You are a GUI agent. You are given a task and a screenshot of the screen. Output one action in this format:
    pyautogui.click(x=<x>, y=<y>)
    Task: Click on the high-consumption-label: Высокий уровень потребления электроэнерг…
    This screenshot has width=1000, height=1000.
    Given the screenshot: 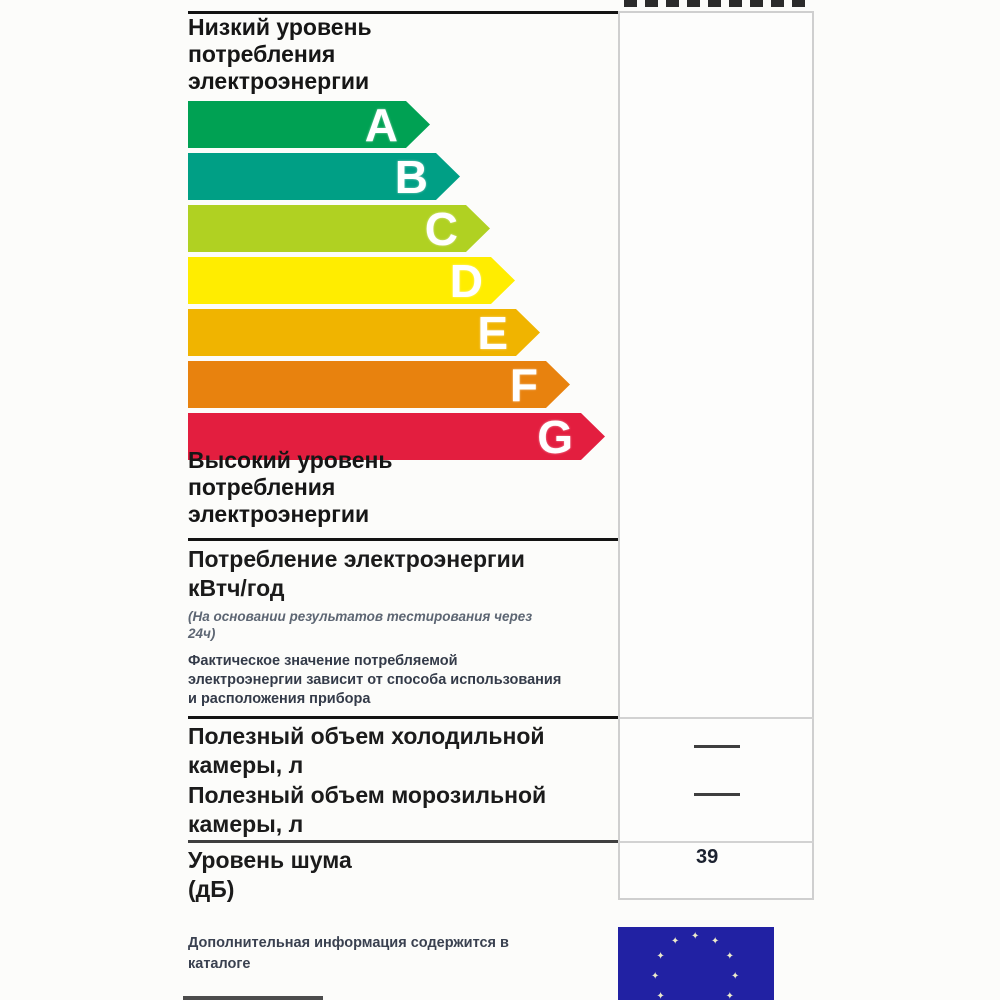 What is the action you would take?
    pyautogui.click(x=290, y=487)
    